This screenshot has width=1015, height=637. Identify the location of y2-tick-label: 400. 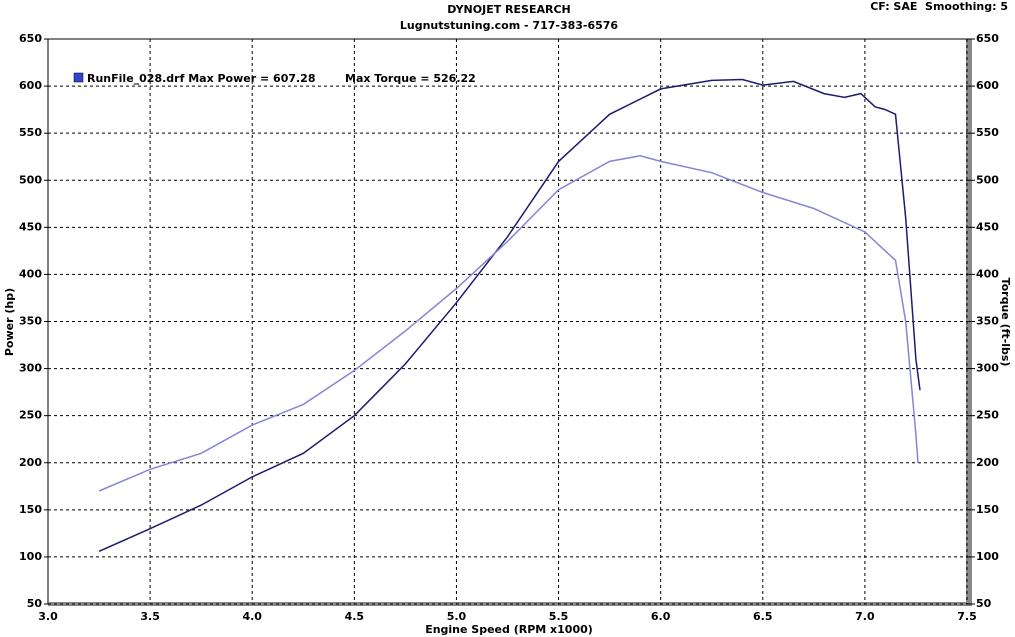
(987, 273).